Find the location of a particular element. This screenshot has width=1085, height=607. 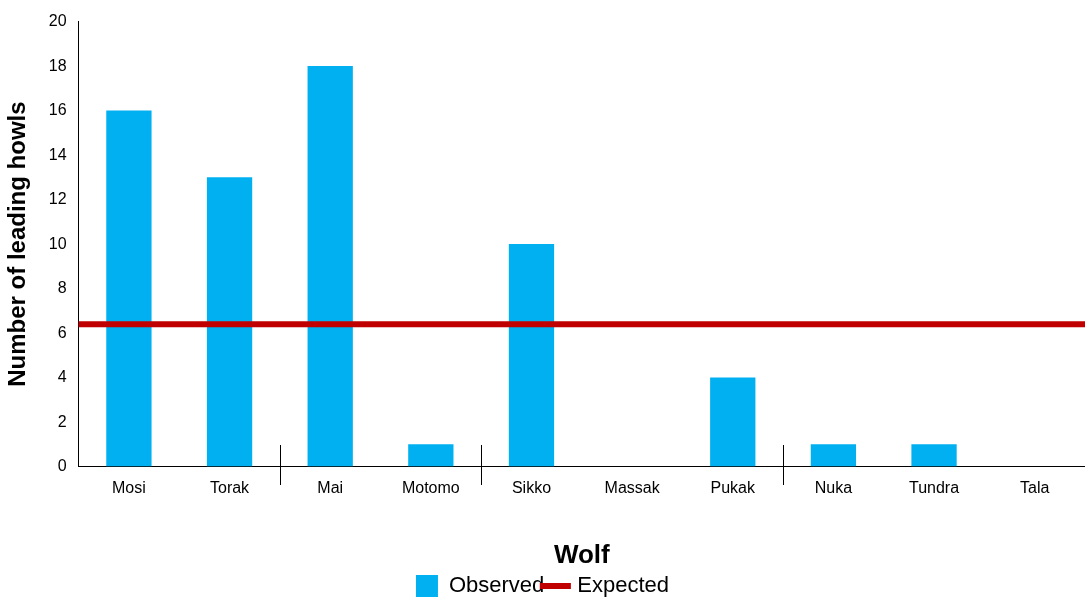

y-tick-label: 10 is located at coordinates (57, 243).